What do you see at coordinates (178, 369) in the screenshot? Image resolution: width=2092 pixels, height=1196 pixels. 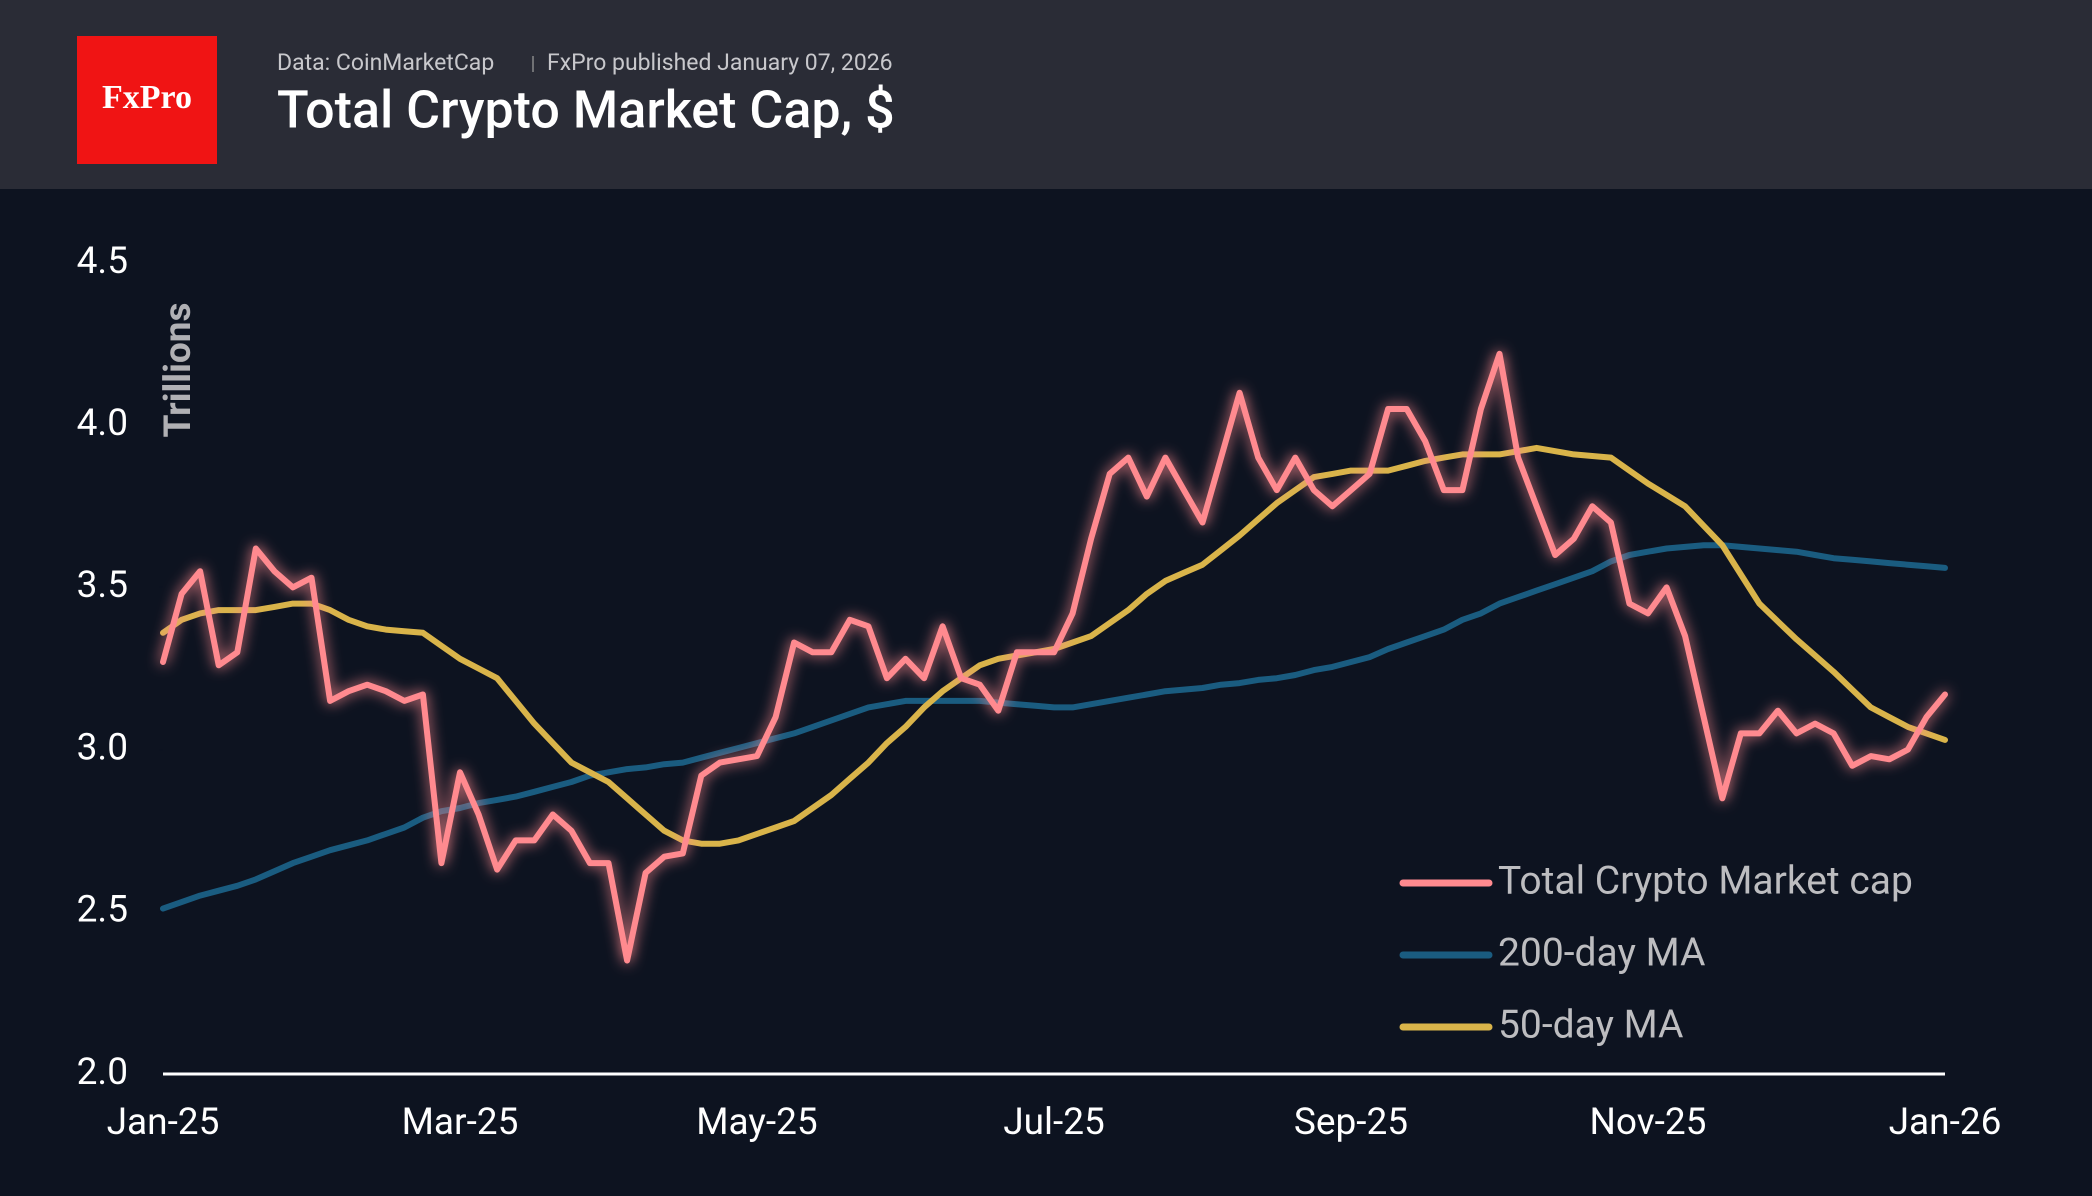 I see `y-axis-label: Trillions` at bounding box center [178, 369].